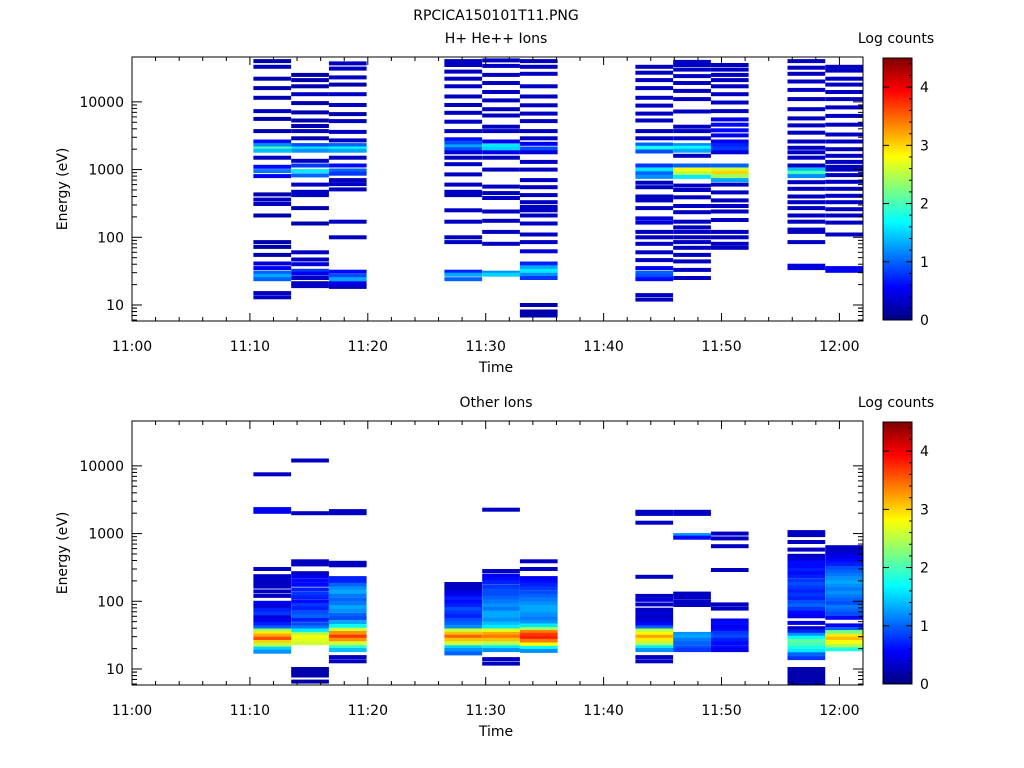 The width and height of the screenshot is (1024, 768). Describe the element at coordinates (110, 602) in the screenshot. I see `y-tick-label: 100` at that location.